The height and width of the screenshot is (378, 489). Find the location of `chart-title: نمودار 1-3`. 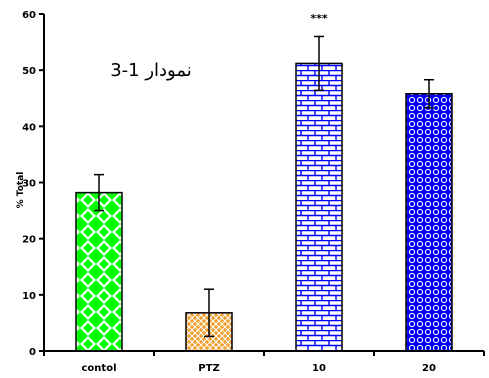

chart-title: نمودار 1-3 is located at coordinates (151, 70).